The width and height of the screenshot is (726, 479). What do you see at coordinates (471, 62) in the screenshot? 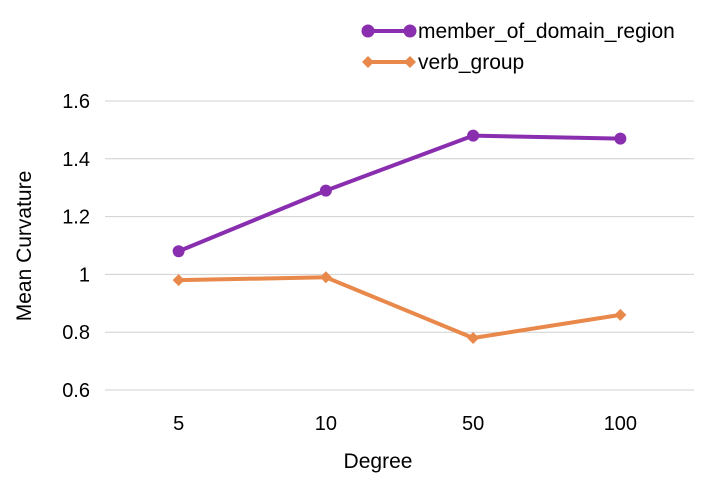
I see `legend-label: verb_group` at bounding box center [471, 62].